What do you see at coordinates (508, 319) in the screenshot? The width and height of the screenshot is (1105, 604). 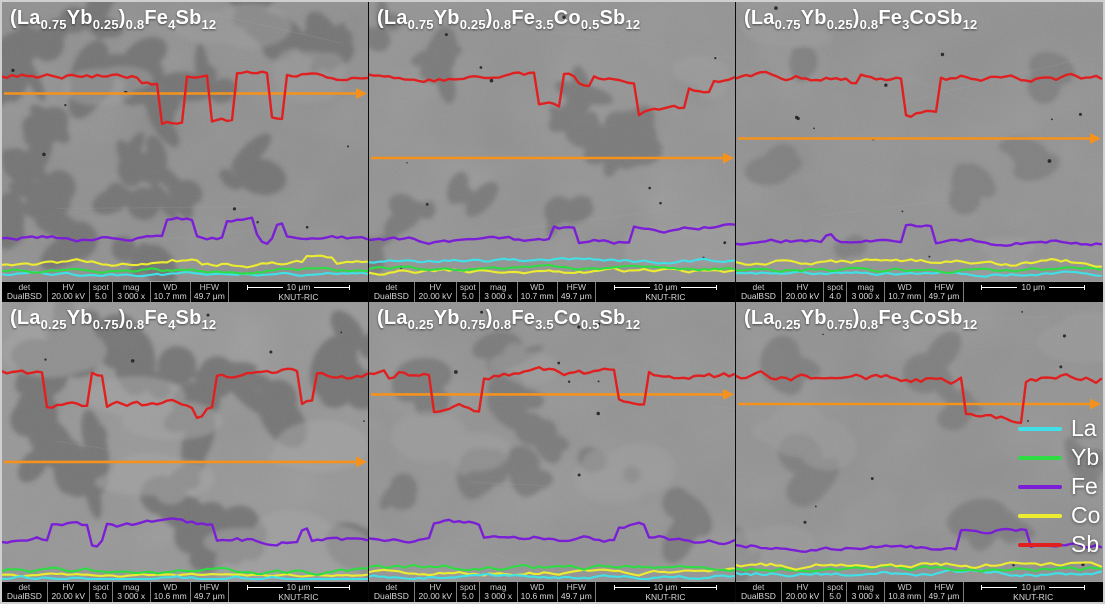 I see `panel-title: (La0.25Yb0.75)0.8Fe3.5Co0.5Sb12` at bounding box center [508, 319].